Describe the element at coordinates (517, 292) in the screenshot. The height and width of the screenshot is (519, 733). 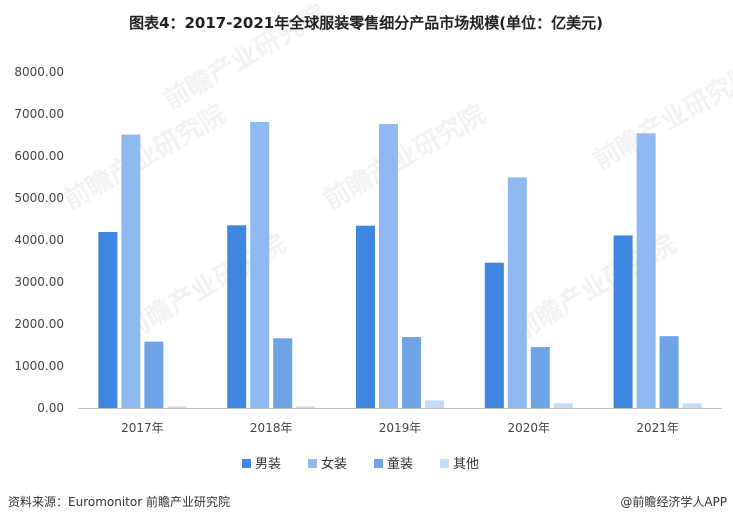
I see `bar-女装-2020年` at that location.